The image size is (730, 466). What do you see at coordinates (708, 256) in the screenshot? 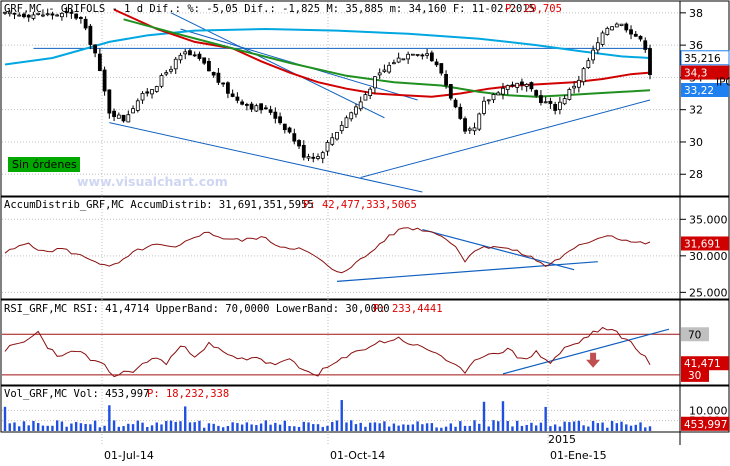
I see `accum-tick-label: 30.000` at bounding box center [708, 256].